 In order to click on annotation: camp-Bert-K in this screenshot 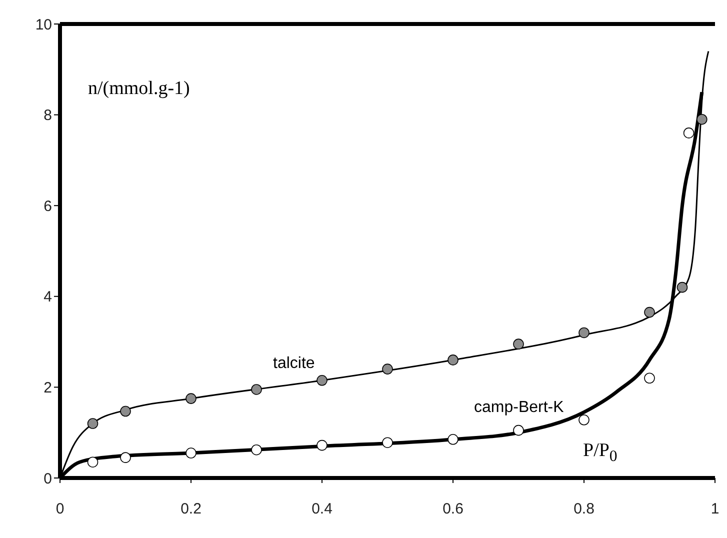, I will do `click(519, 408)`.